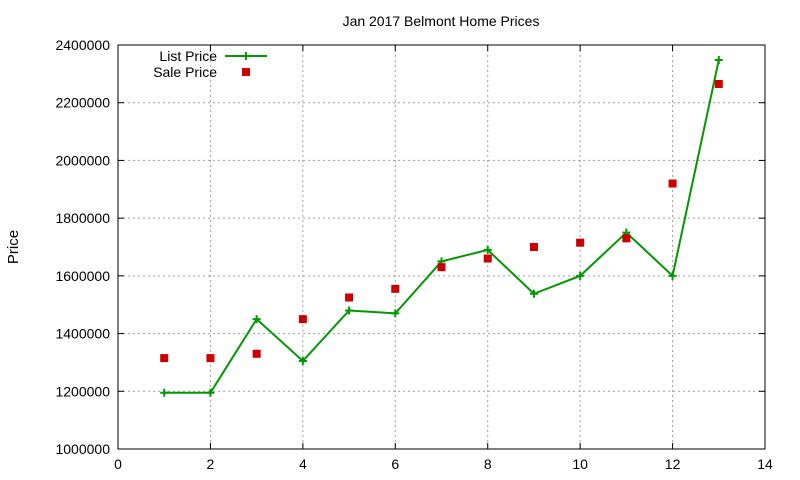 Image resolution: width=800 pixels, height=480 pixels. What do you see at coordinates (441, 21) in the screenshot?
I see `chart-title: Jan 2017 Belmont Home Prices` at bounding box center [441, 21].